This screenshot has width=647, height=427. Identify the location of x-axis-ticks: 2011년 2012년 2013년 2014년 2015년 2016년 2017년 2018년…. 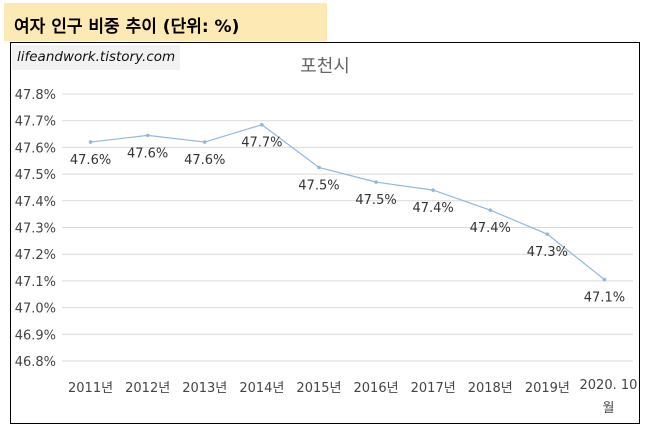
(352, 397).